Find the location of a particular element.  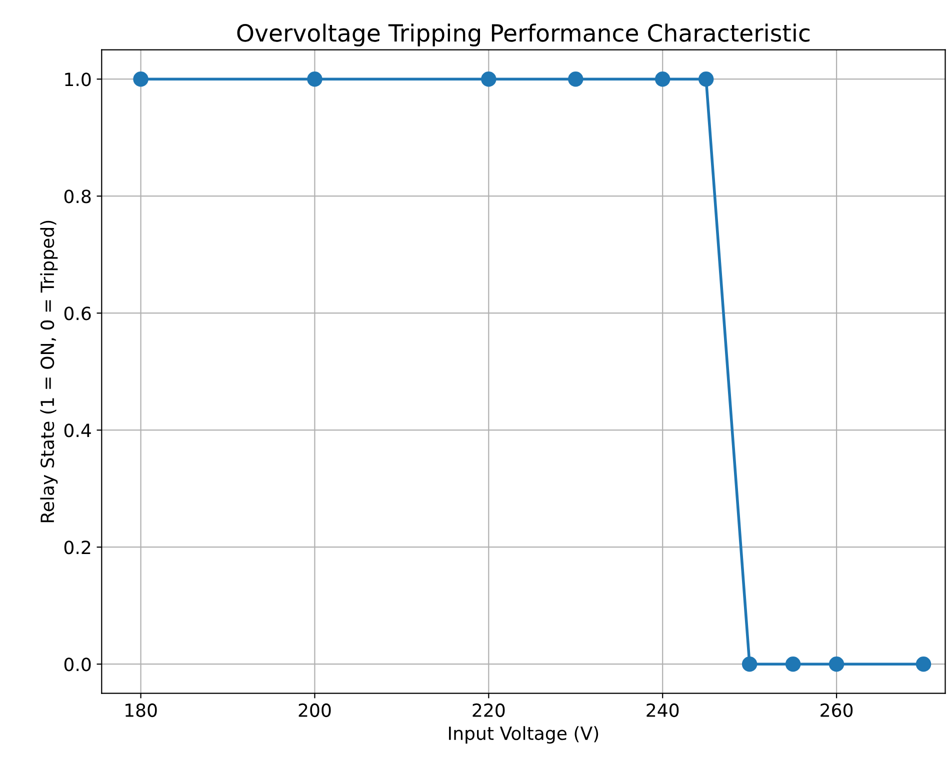

y-tick-label: 0.8 is located at coordinates (77, 197).